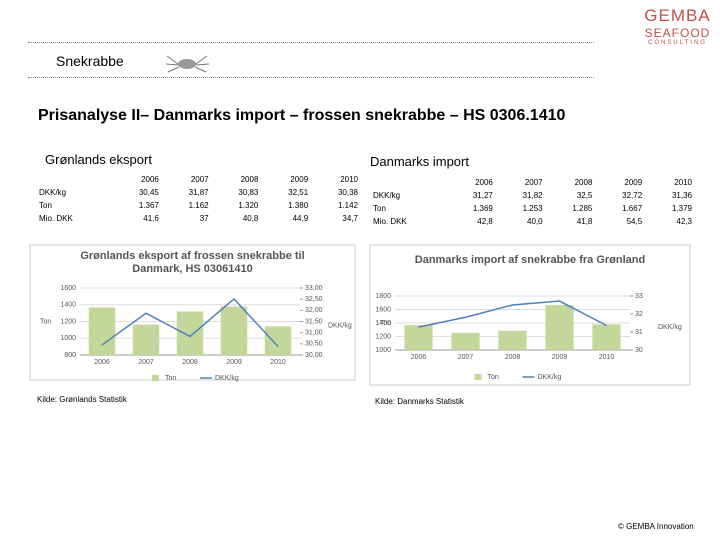 The width and height of the screenshot is (720, 540). What do you see at coordinates (681, 195) in the screenshot?
I see `cell: 31,36` at bounding box center [681, 195].